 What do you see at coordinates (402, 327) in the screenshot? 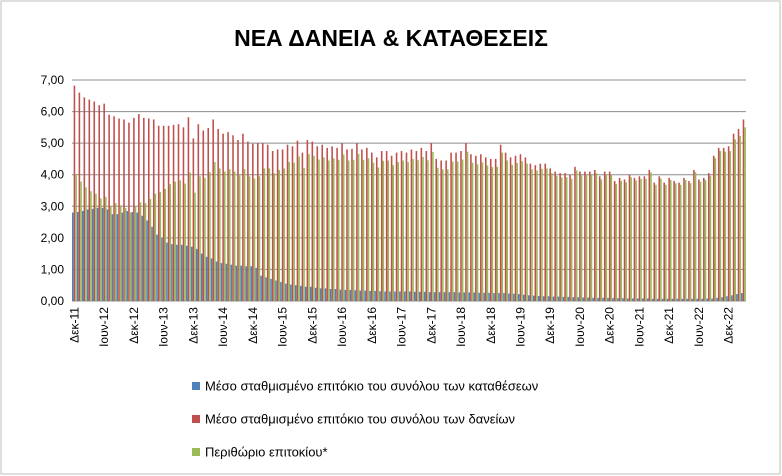
I see `x-tick-label: Ιουν-17` at bounding box center [402, 327].